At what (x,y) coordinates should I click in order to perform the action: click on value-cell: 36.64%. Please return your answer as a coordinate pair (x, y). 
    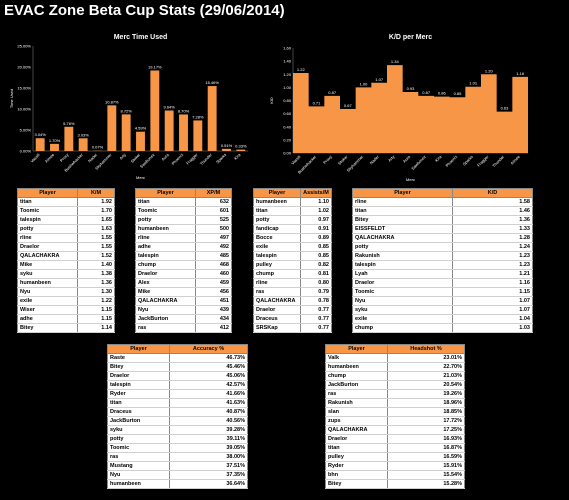
    Looking at the image, I should click on (208, 484).